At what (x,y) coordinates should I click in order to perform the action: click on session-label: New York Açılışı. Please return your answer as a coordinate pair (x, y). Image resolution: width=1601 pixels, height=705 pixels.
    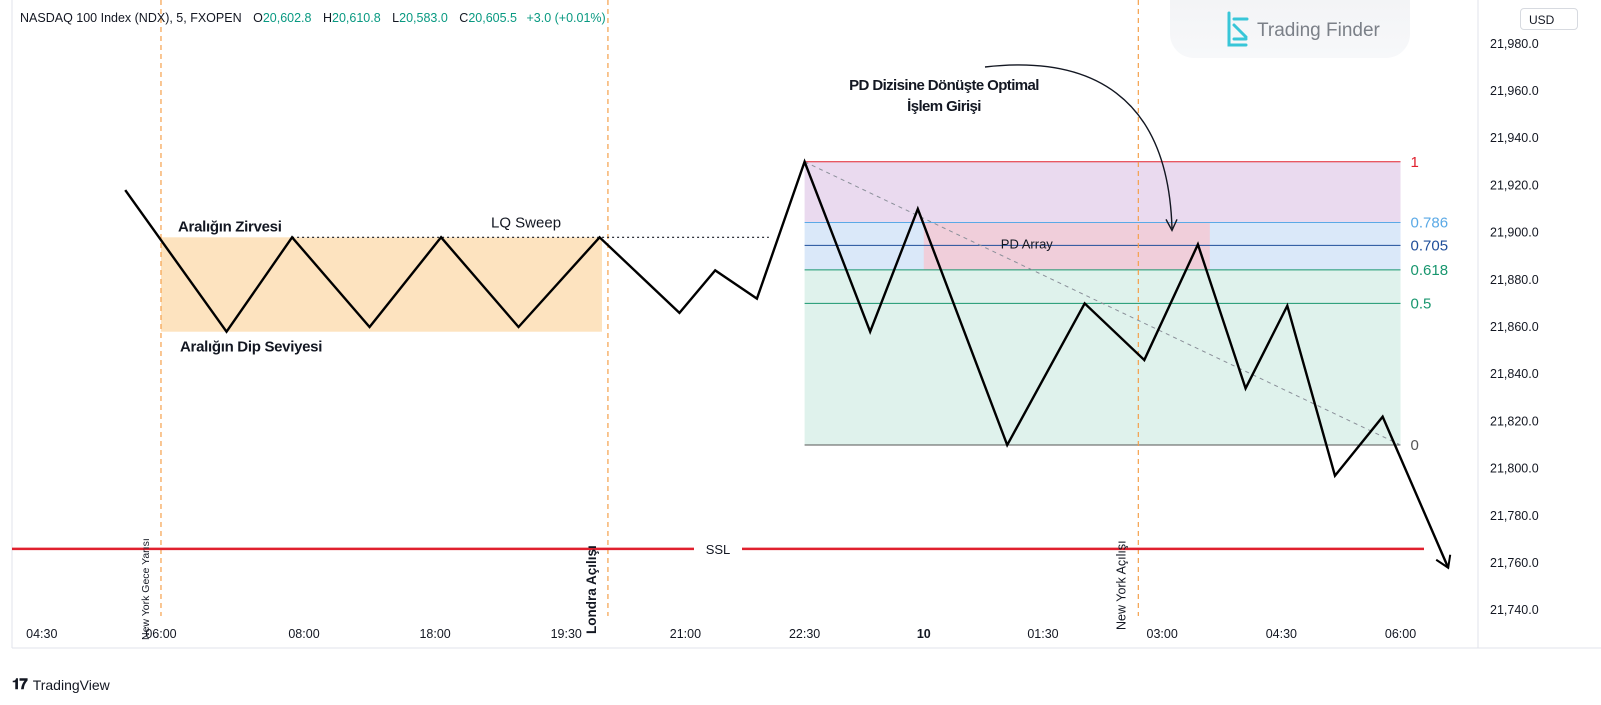
    Looking at the image, I should click on (1121, 585).